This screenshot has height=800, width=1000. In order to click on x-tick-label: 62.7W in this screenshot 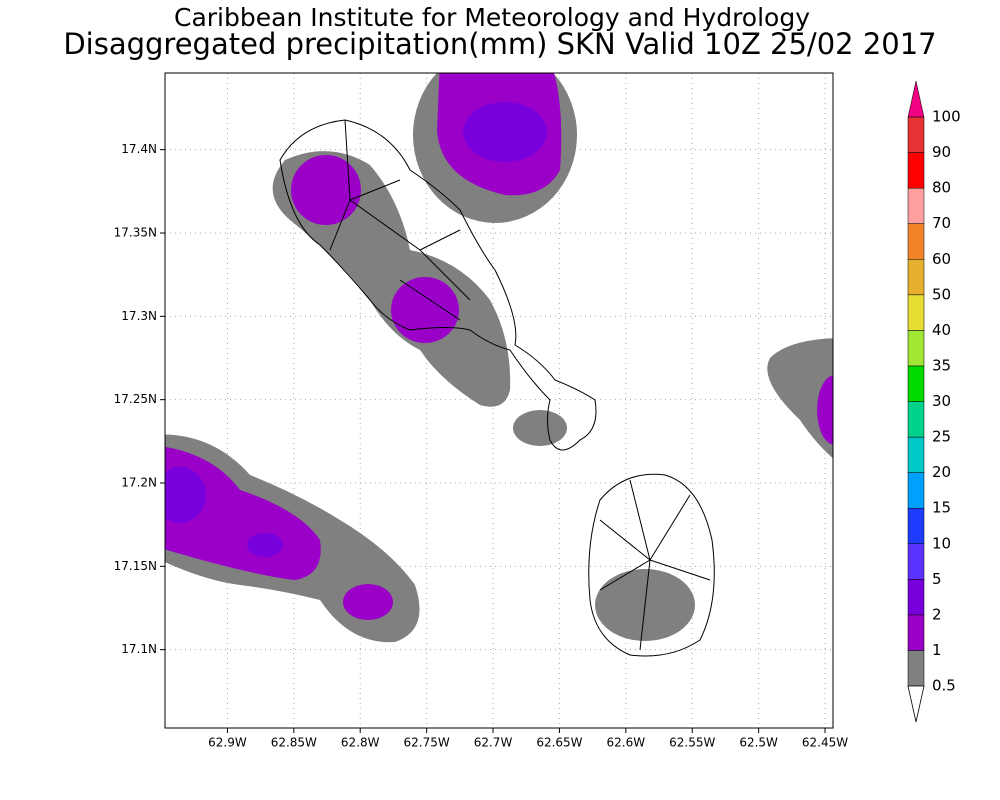, I will do `click(493, 743)`.